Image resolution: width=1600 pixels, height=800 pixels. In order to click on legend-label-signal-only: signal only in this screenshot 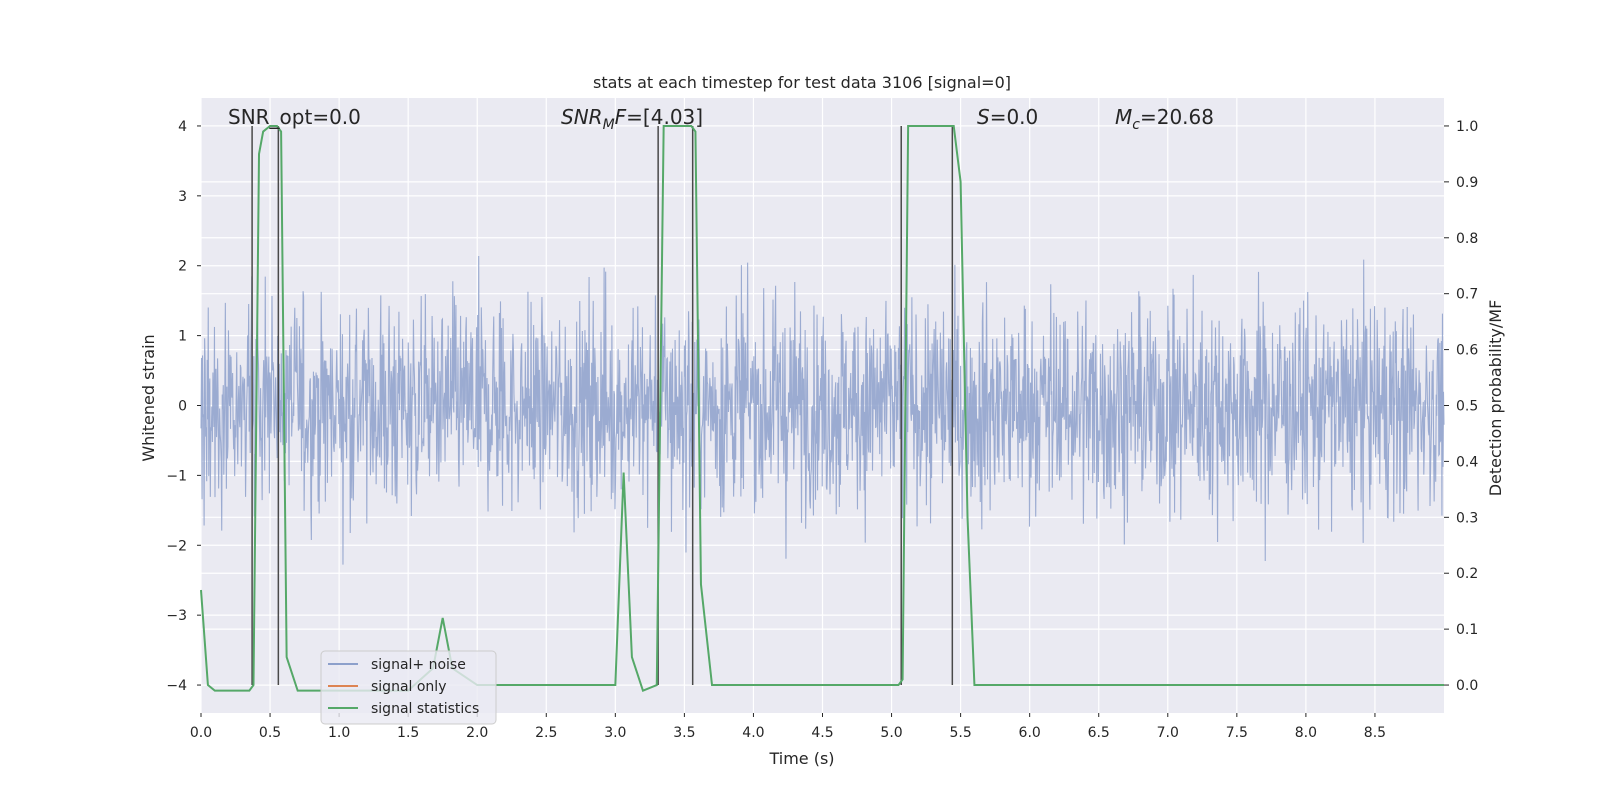, I will do `click(408, 687)`.